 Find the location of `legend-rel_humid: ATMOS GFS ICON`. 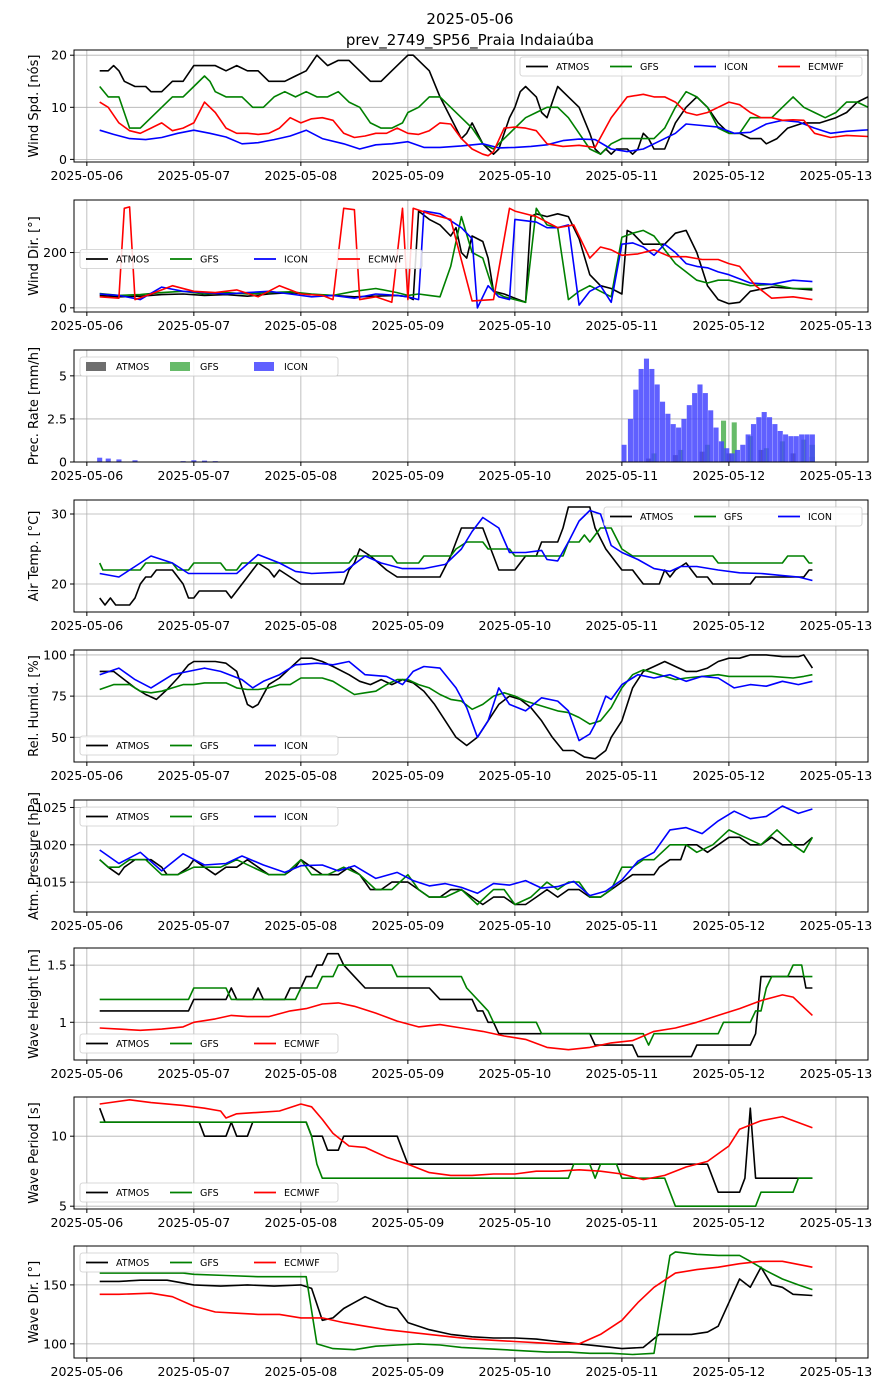

legend-rel_humid: ATMOS GFS ICON is located at coordinates (209, 745).